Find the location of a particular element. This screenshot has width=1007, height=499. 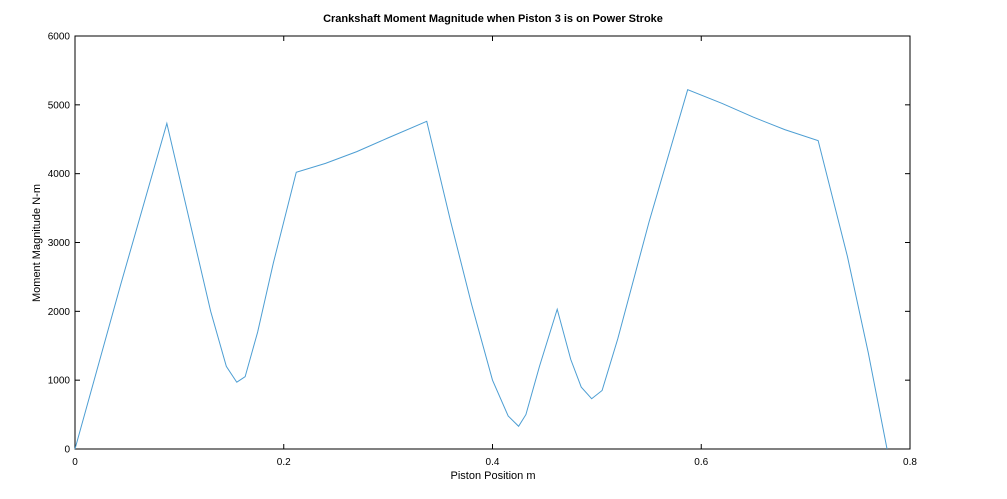

y-tick-label: 4000 is located at coordinates (59, 174).